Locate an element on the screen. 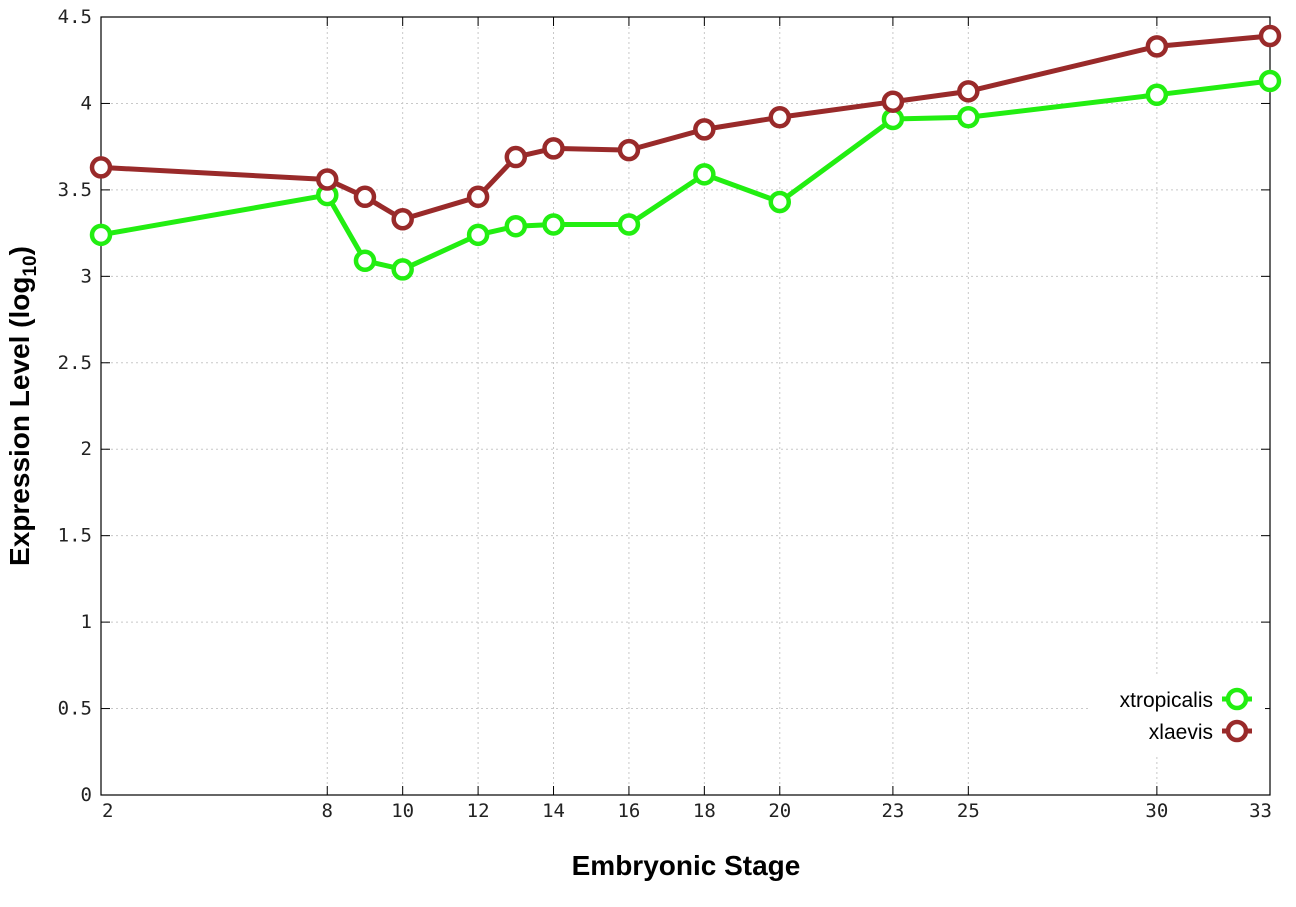 The height and width of the screenshot is (907, 1296). x-tick-label: 10 is located at coordinates (402, 811).